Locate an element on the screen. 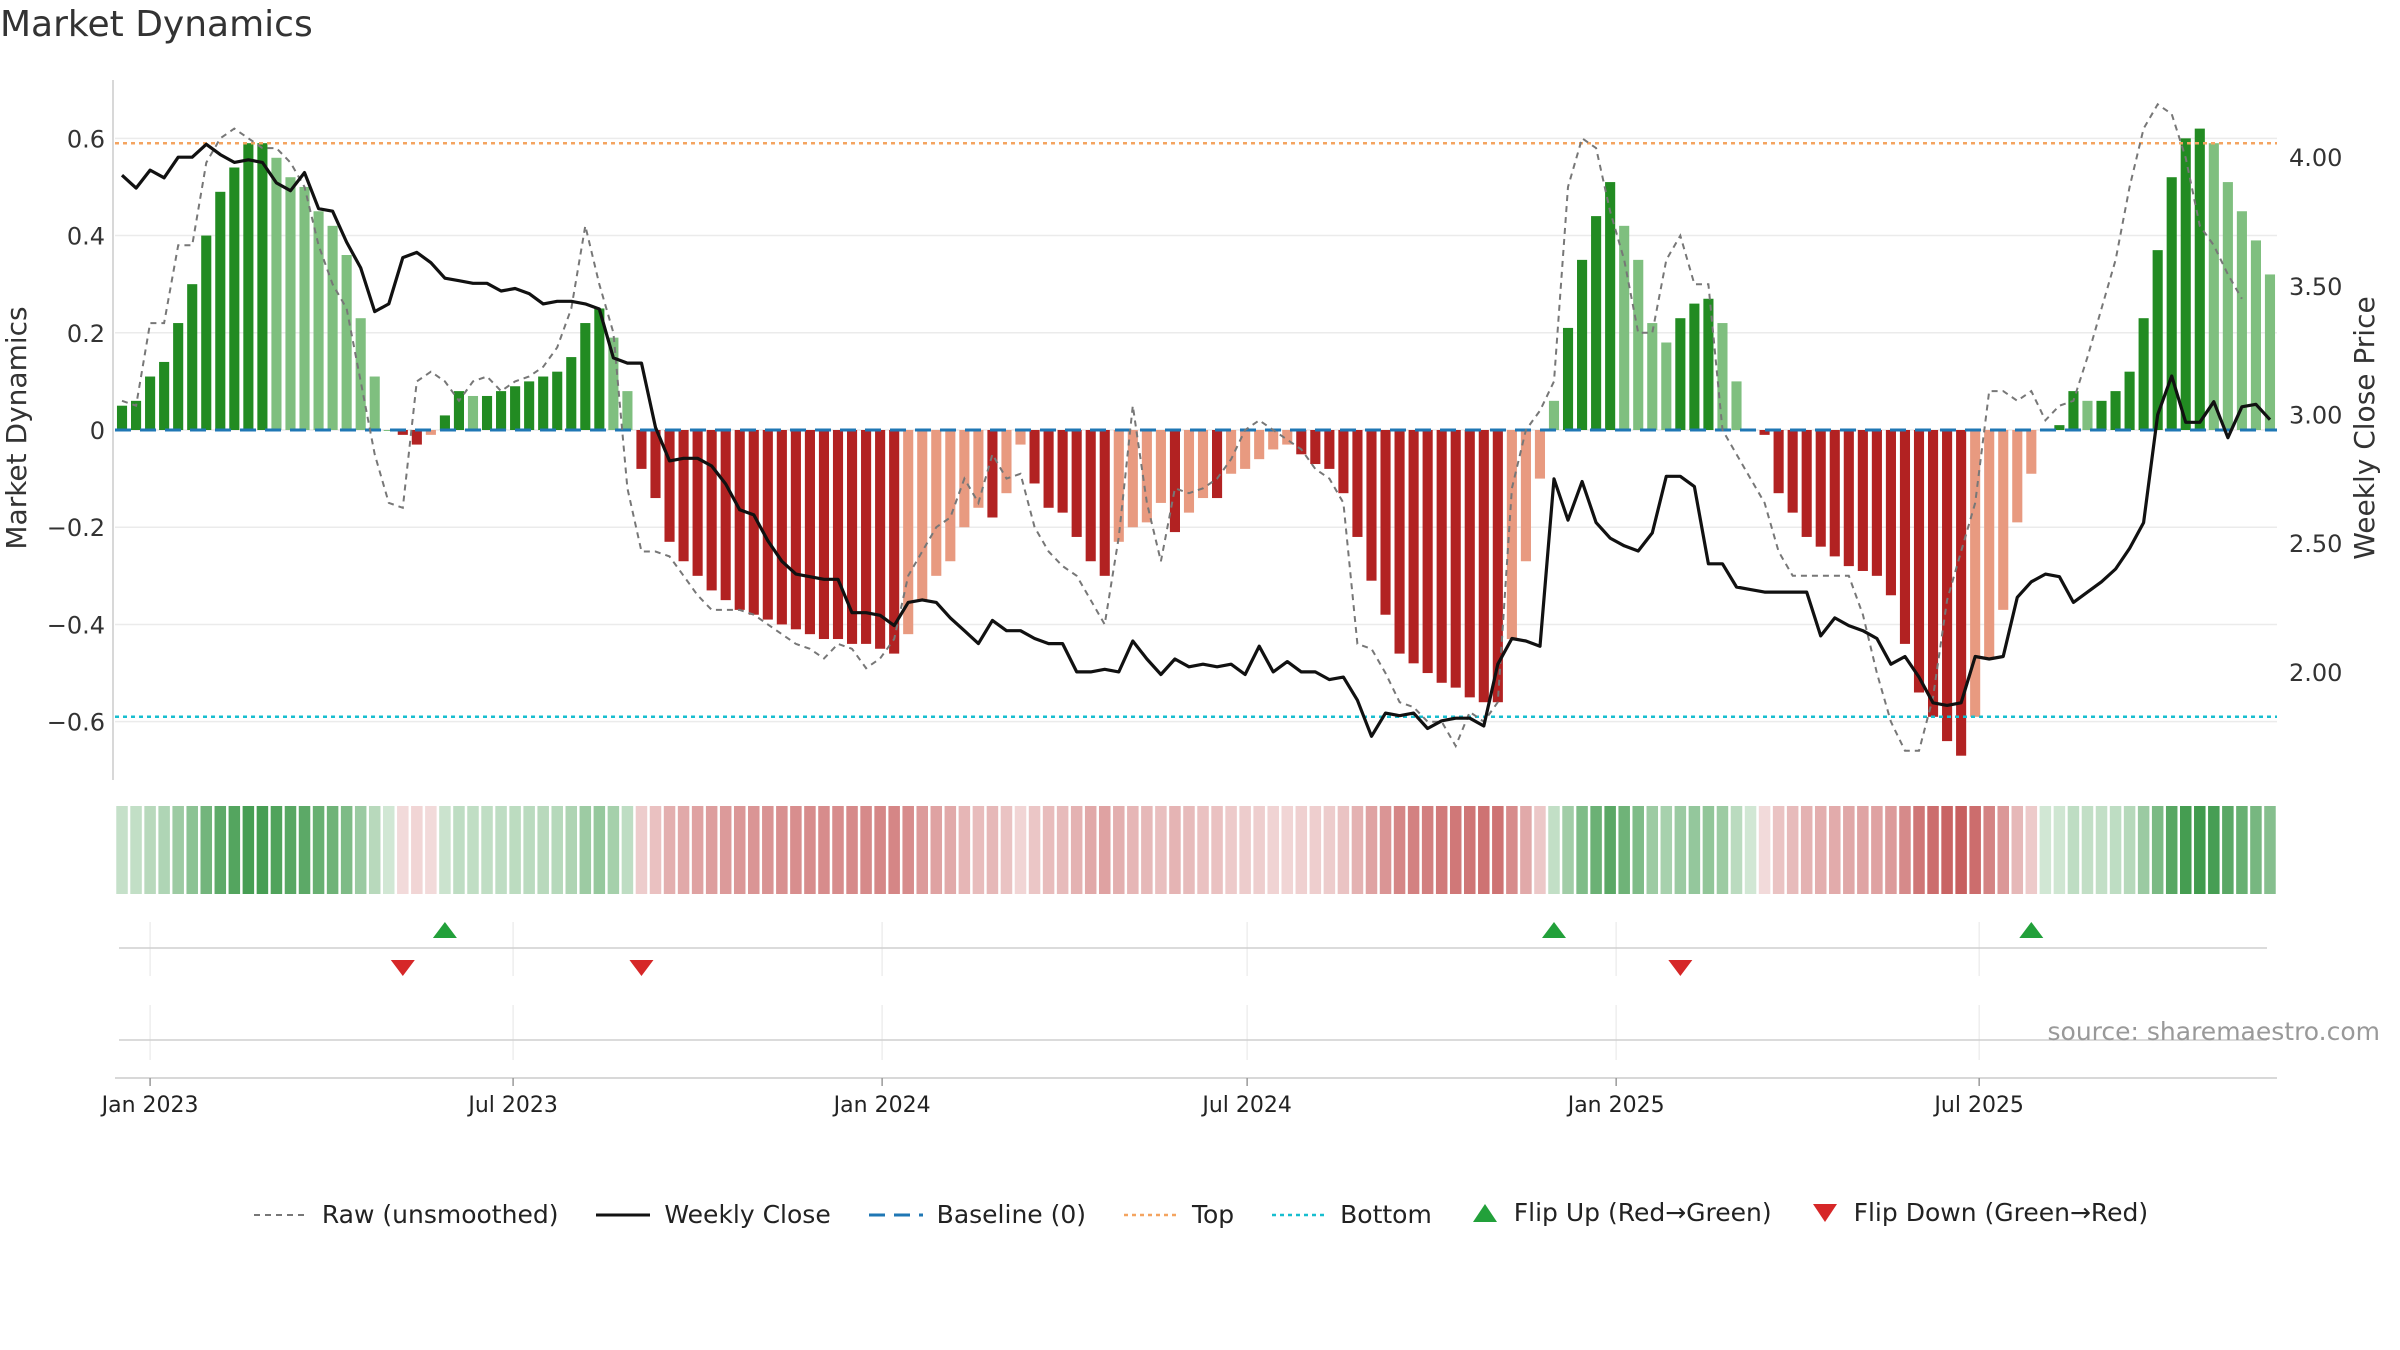 This screenshot has height=1350, width=2400. legend-label: Raw (unsmoothed) is located at coordinates (440, 1214).